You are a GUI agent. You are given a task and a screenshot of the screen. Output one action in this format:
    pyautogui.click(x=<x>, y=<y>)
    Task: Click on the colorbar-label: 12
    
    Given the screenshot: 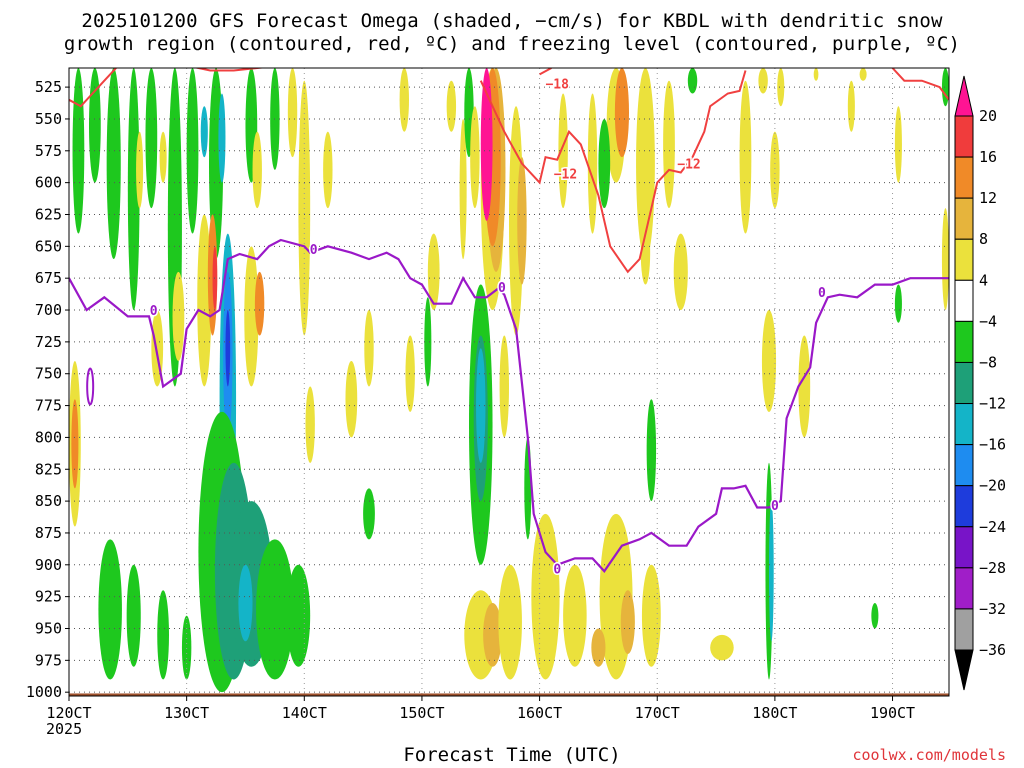 What is the action you would take?
    pyautogui.click(x=988, y=198)
    